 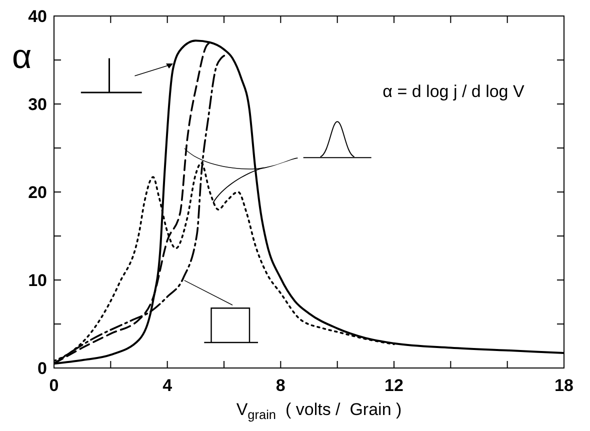 I want to click on y-tick-label: 40, so click(x=37, y=16).